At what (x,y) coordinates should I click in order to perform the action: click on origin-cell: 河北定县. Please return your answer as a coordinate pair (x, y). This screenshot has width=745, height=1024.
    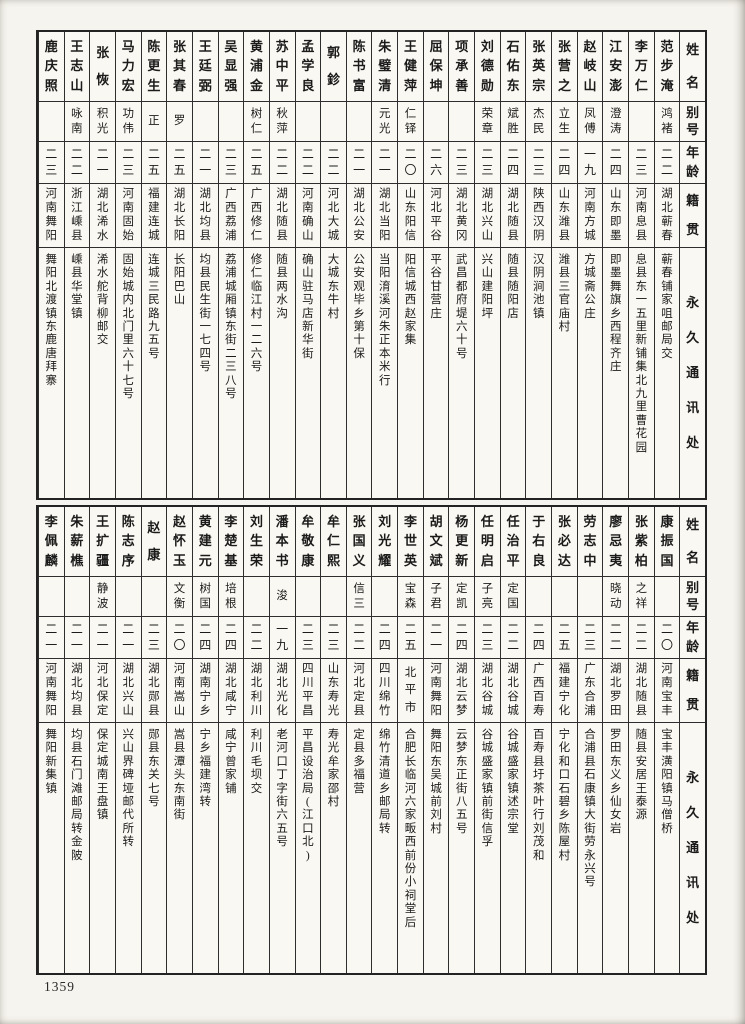
    Looking at the image, I should click on (359, 691).